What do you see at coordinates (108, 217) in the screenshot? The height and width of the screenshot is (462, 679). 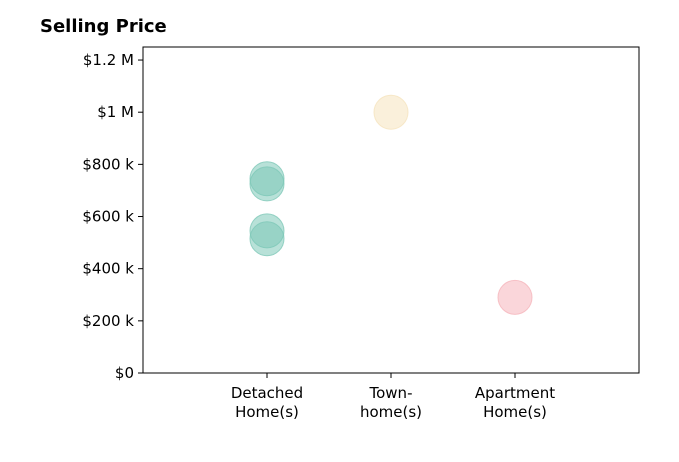 I see `y-tick-label: $600 k` at bounding box center [108, 217].